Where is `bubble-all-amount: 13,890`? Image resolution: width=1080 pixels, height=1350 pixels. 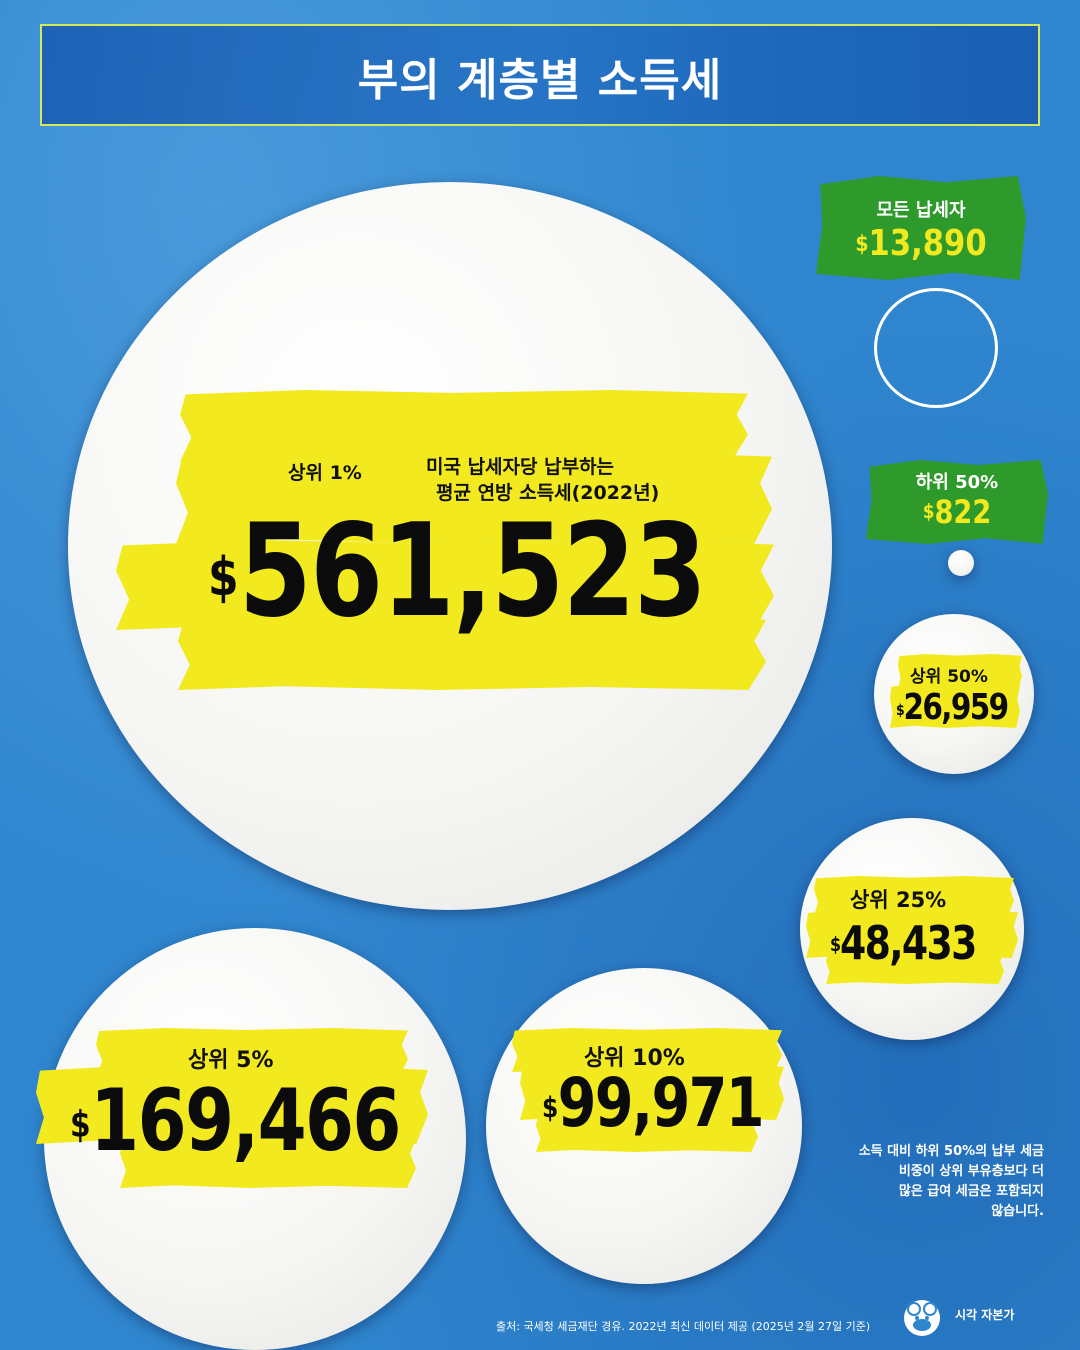
bubble-all-amount: 13,890 is located at coordinates (927, 243).